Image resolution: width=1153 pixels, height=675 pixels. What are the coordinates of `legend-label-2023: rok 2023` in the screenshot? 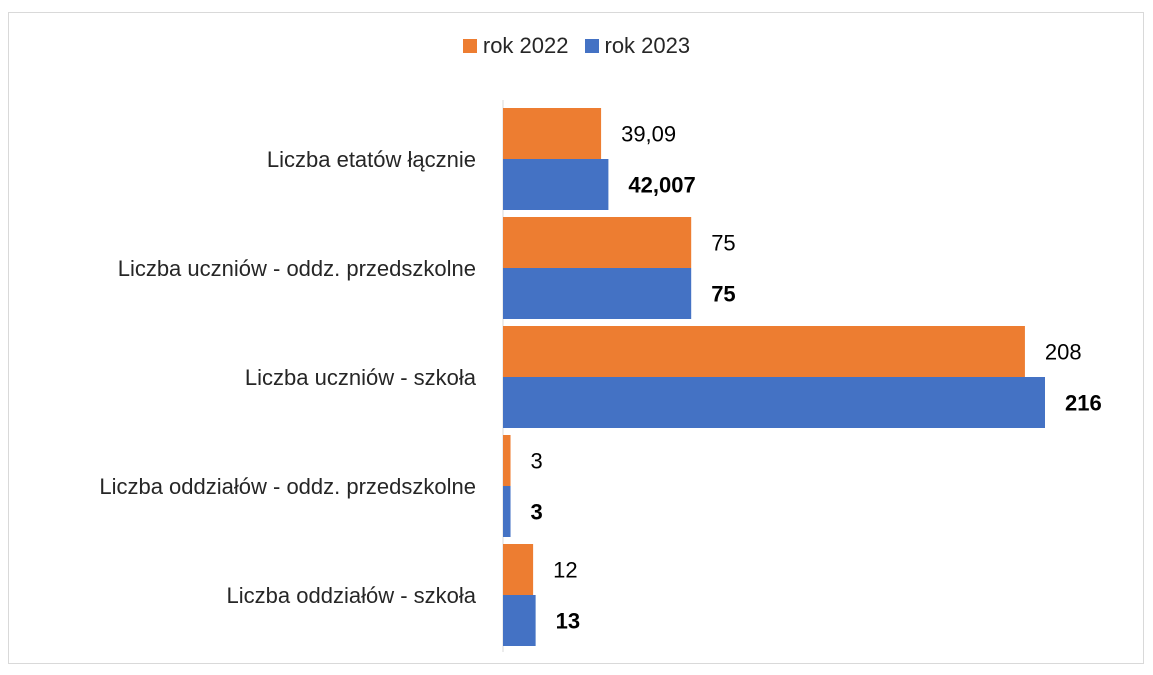 It's located at (647, 45).